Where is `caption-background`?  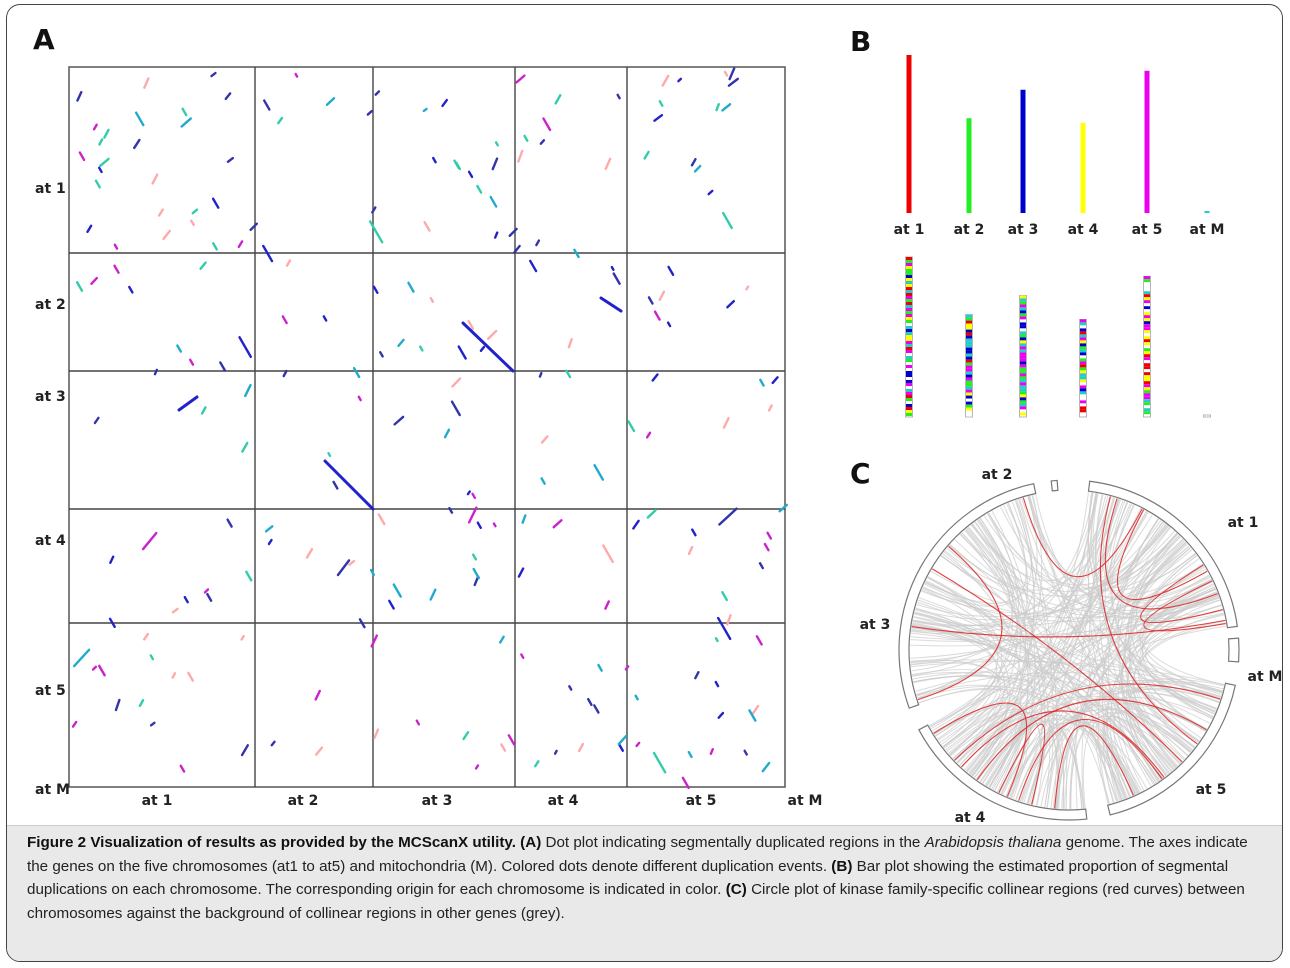
caption-background is located at coordinates (644, 893).